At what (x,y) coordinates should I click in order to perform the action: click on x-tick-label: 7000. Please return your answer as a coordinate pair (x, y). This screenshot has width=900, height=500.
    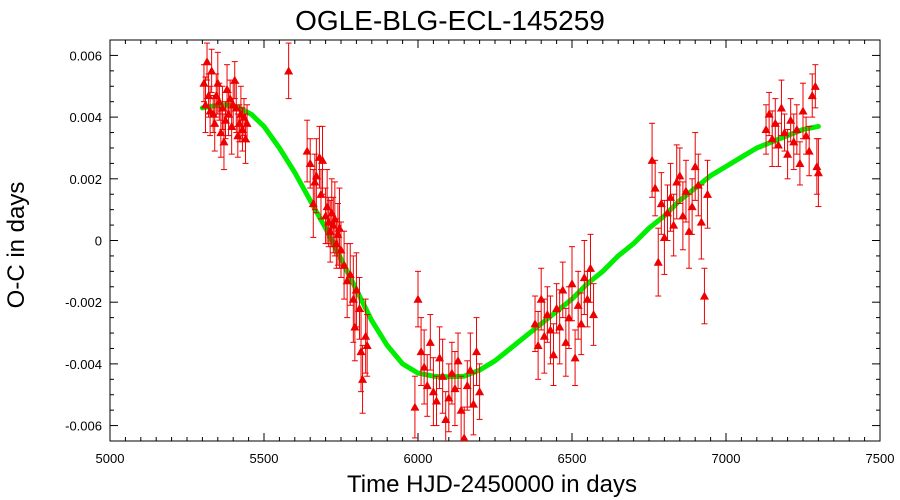
    Looking at the image, I should click on (726, 458).